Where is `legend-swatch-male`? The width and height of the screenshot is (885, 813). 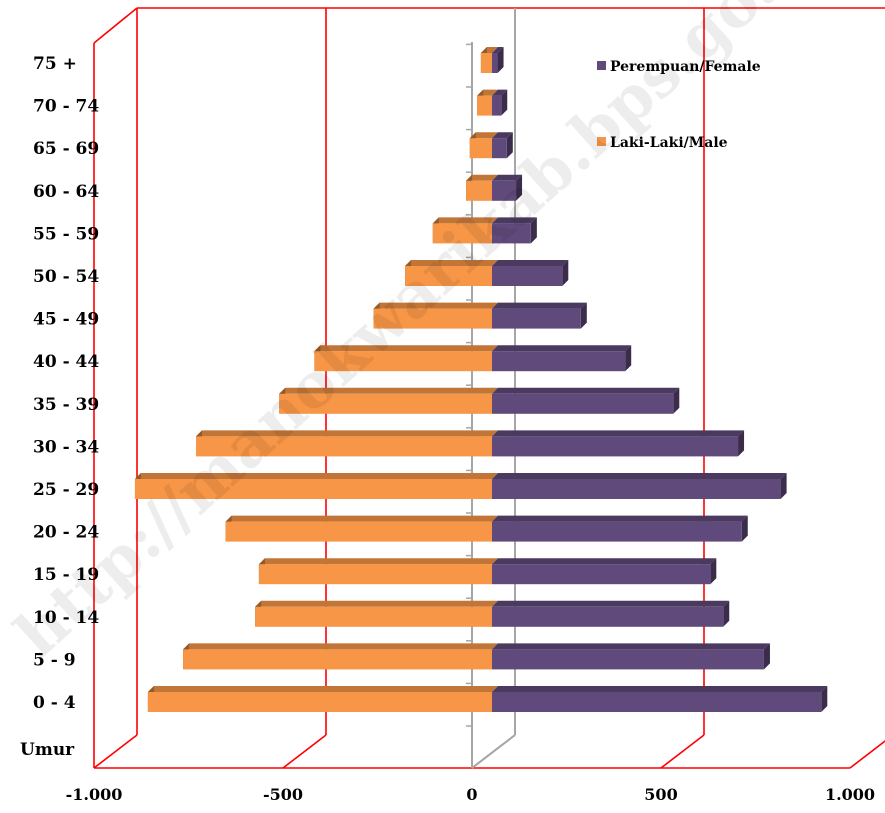 legend-swatch-male is located at coordinates (601, 141).